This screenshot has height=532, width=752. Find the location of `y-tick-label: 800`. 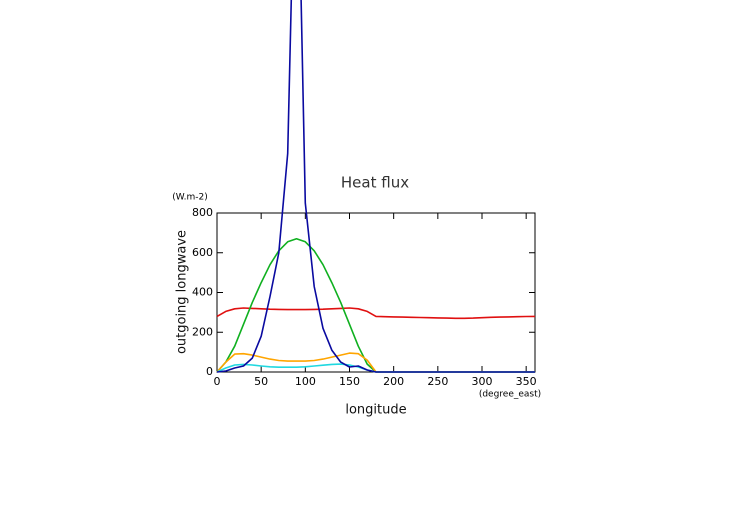

y-tick-label: 800 is located at coordinates (202, 212).